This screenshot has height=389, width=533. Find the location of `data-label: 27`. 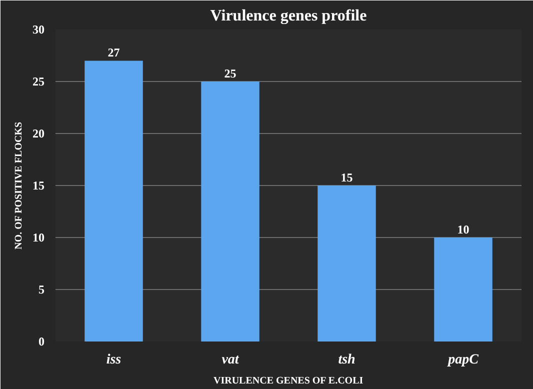

data-label: 27 is located at coordinates (114, 53).